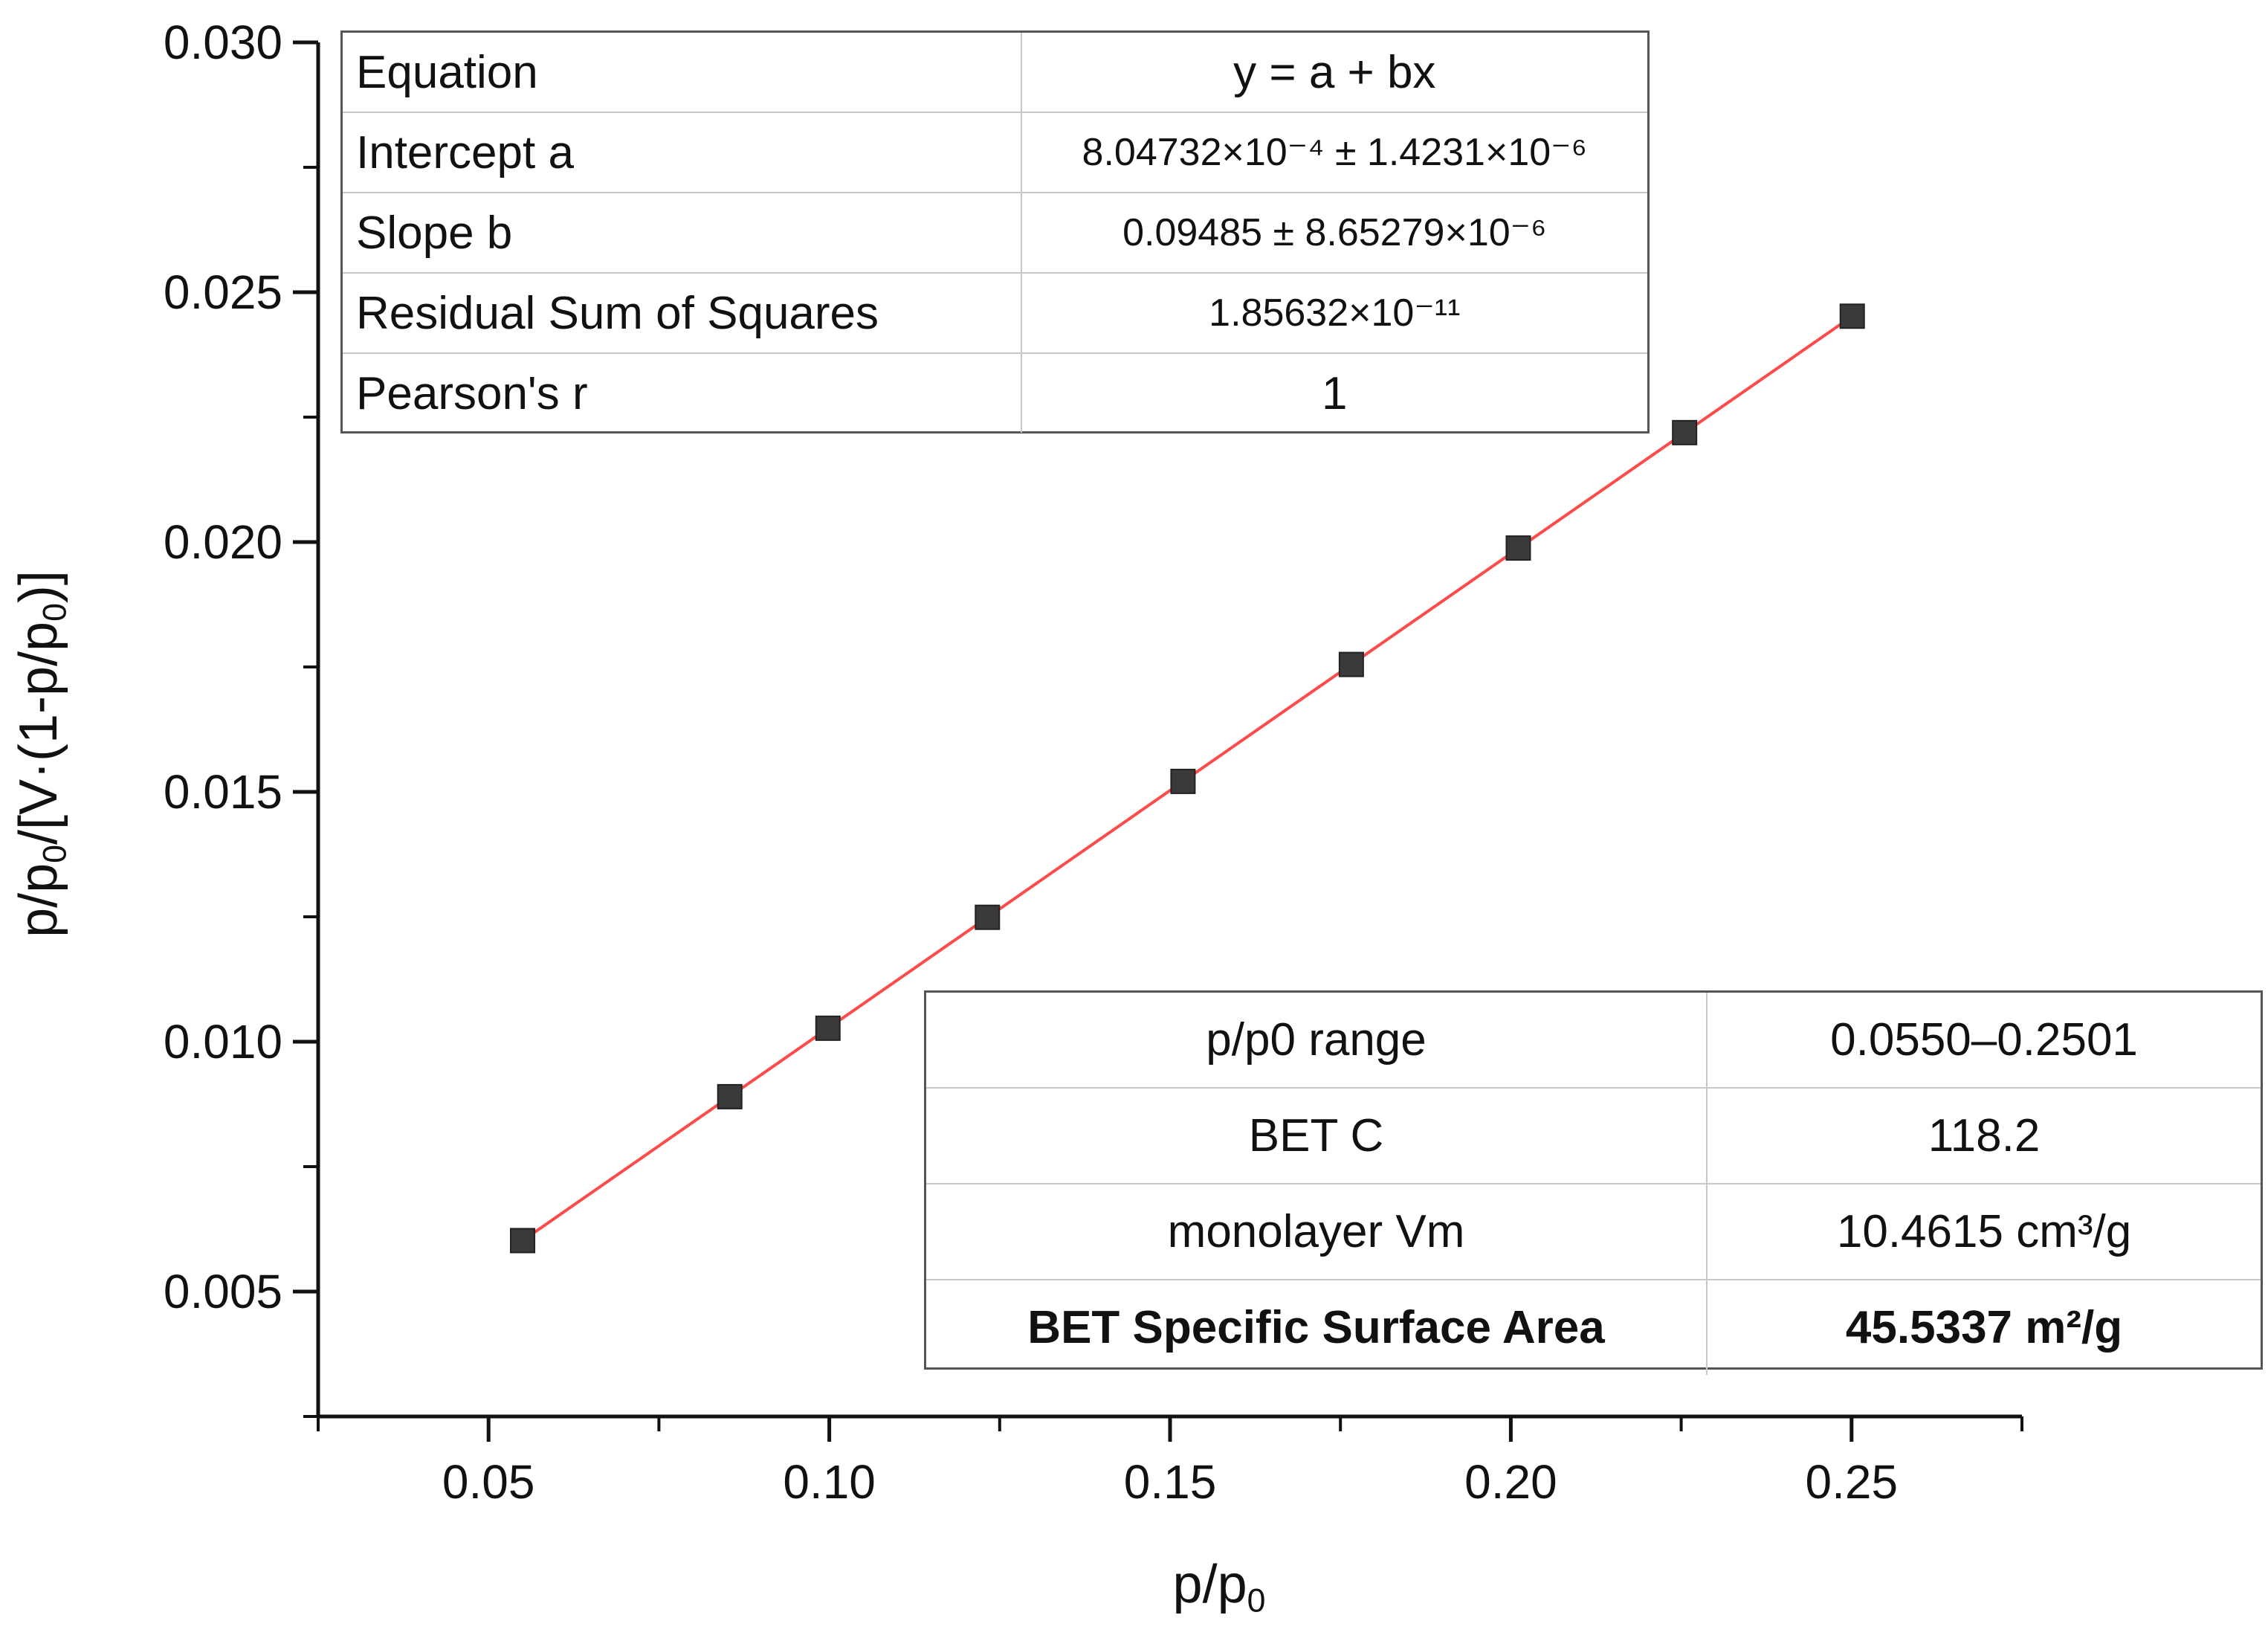  I want to click on bet-value: 45.5337 m²/g, so click(1984, 1327).